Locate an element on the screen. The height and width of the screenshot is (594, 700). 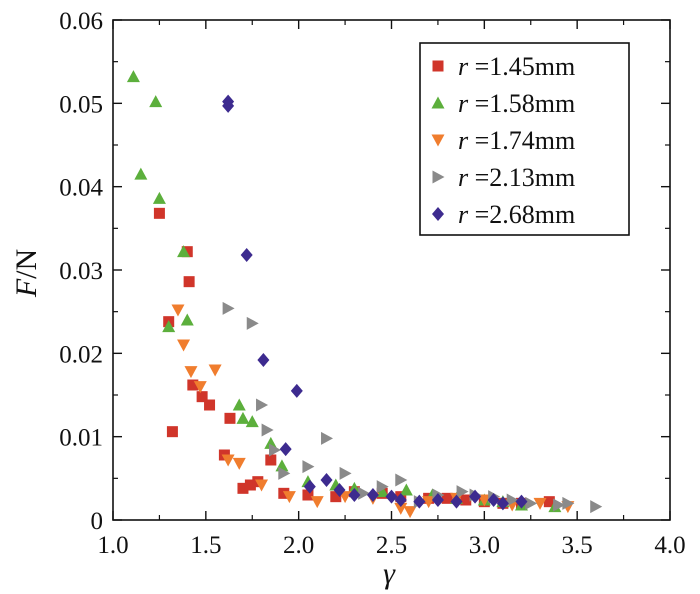
y-tick-label: 0.02 is located at coordinates (81, 354).